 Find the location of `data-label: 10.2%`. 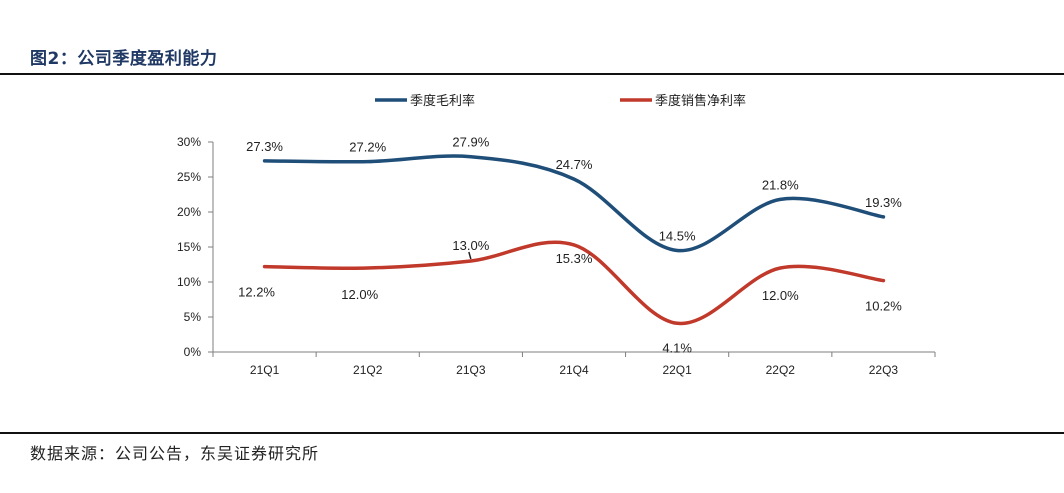

data-label: 10.2% is located at coordinates (883, 306).